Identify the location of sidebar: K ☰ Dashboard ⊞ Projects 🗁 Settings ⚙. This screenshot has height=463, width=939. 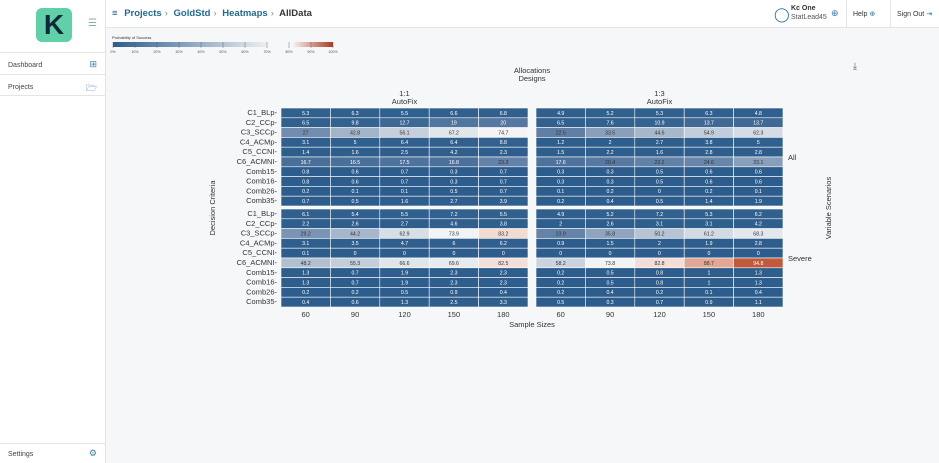
(53, 231).